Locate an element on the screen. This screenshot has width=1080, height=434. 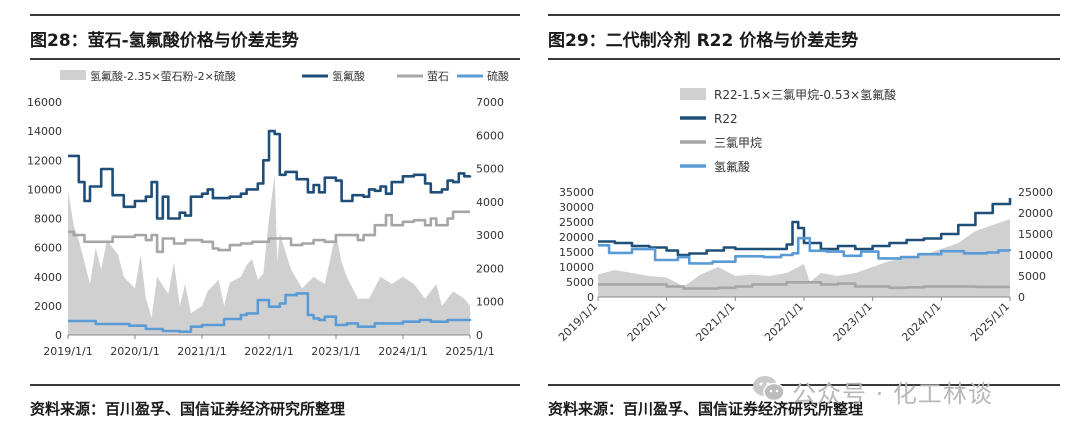
source-right: 资料来源：百川盈孚、国信证券经济研究所整理 is located at coordinates (706, 409).